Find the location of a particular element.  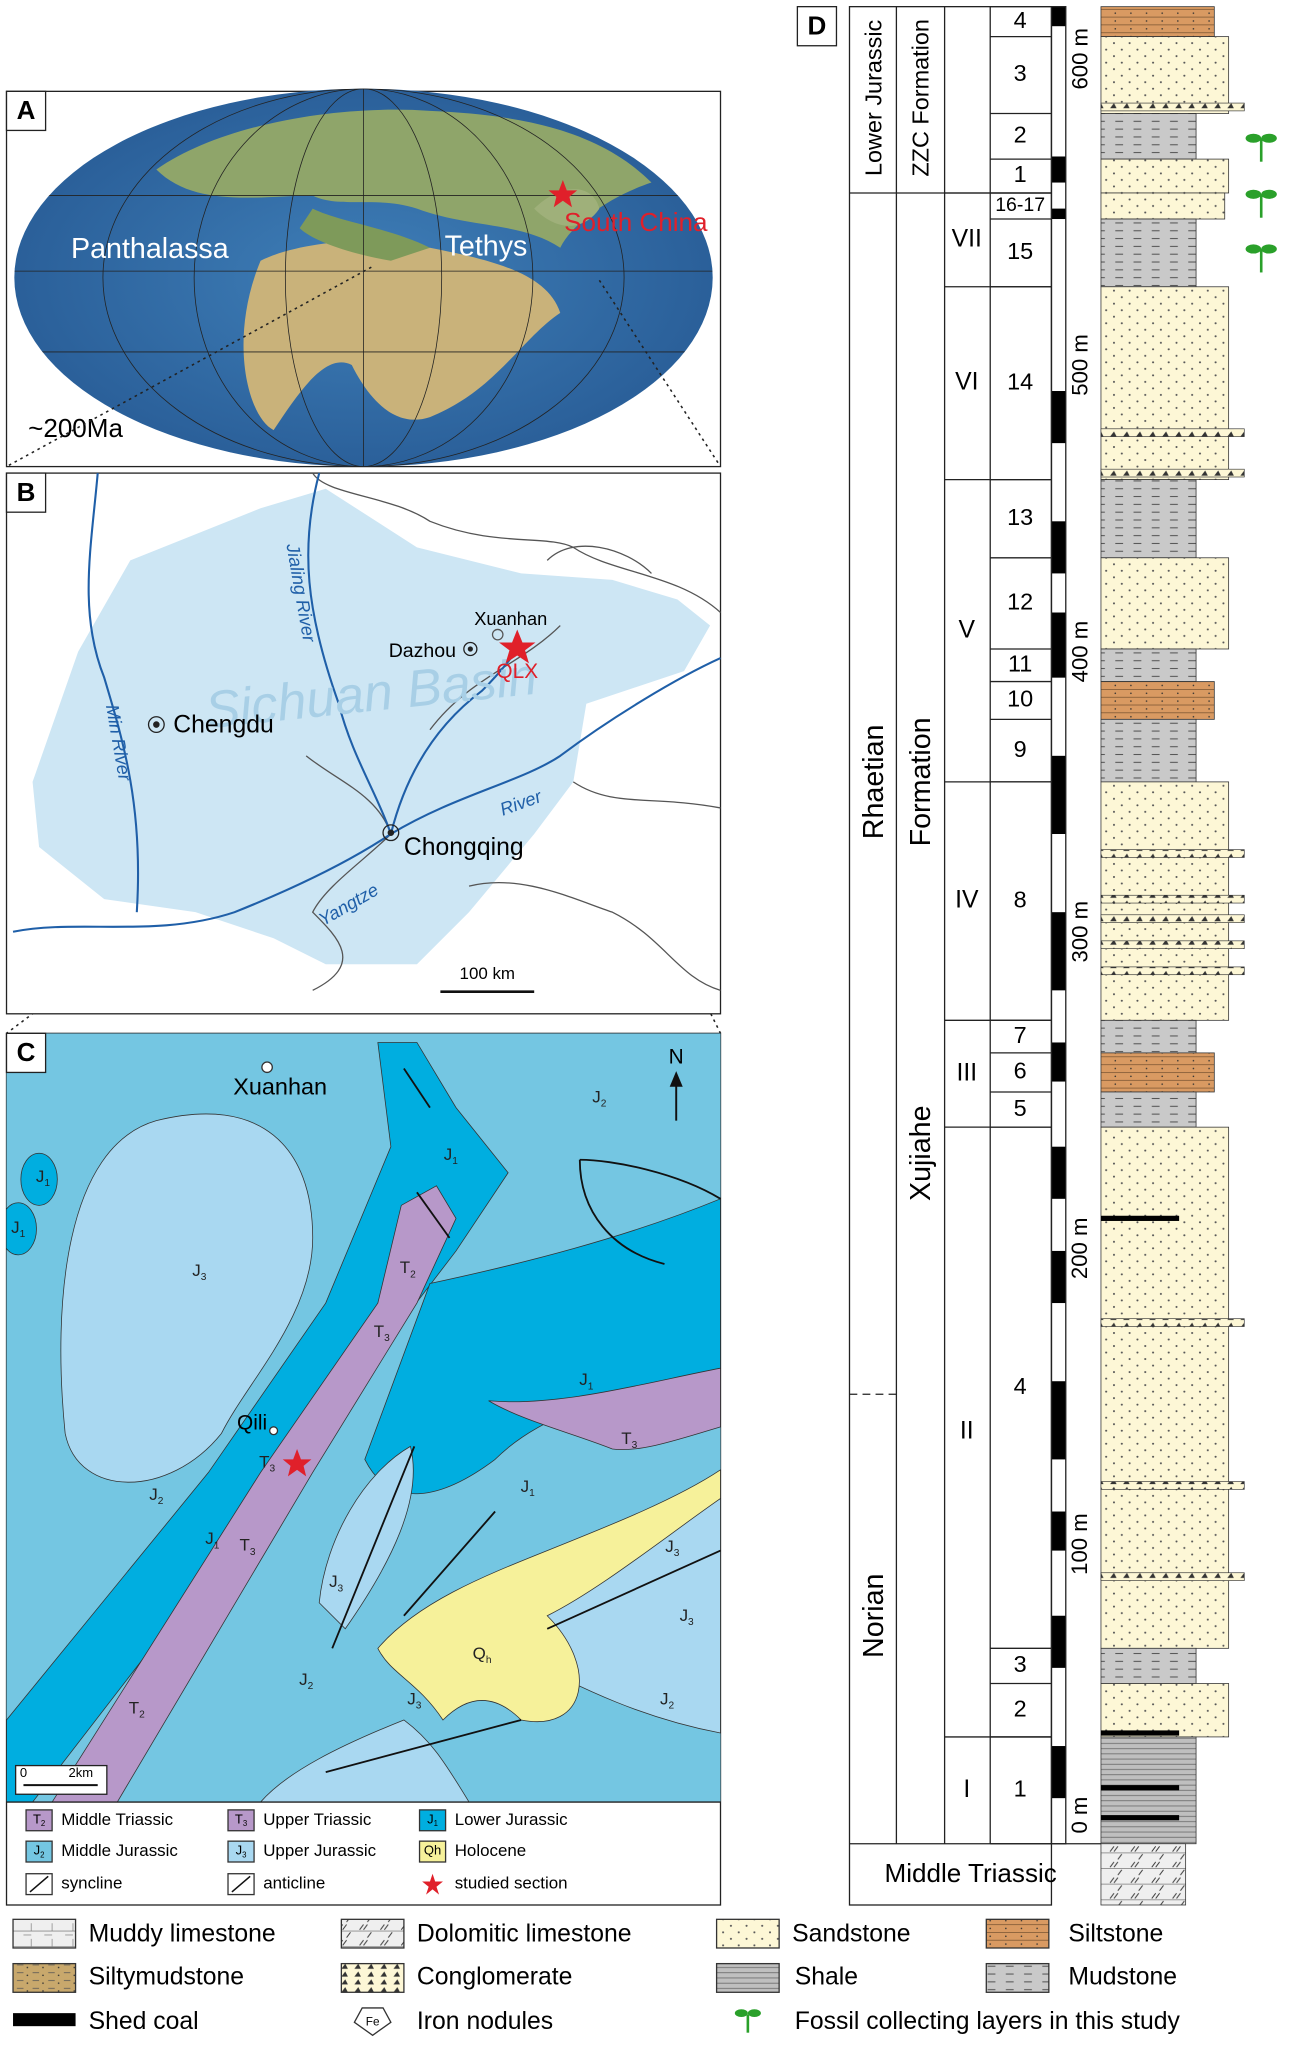

legend-label: syncline is located at coordinates (91, 1883).